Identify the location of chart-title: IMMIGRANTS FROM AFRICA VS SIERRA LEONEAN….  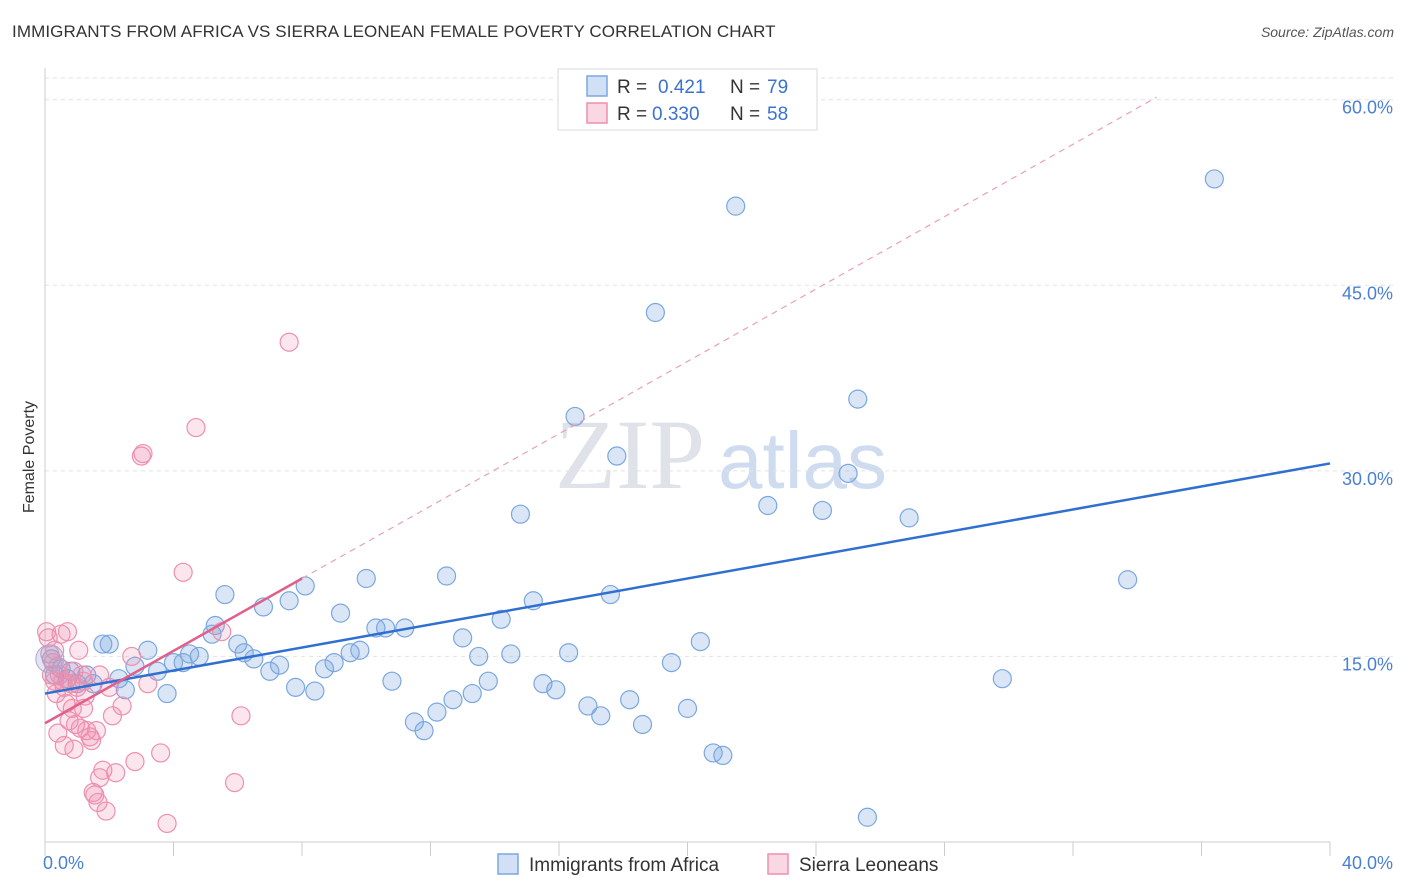
(394, 31).